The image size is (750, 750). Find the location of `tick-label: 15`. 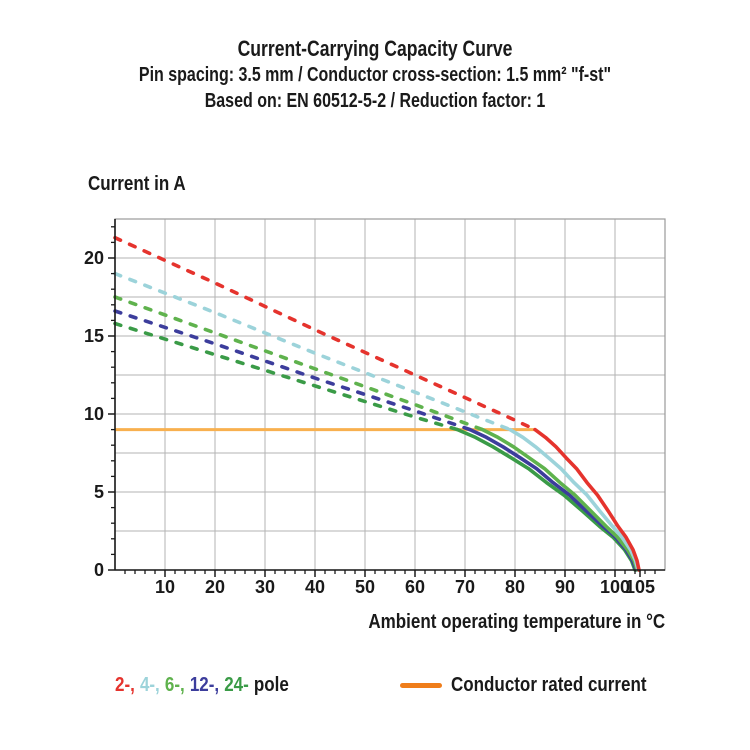

tick-label: 15 is located at coordinates (94, 336).